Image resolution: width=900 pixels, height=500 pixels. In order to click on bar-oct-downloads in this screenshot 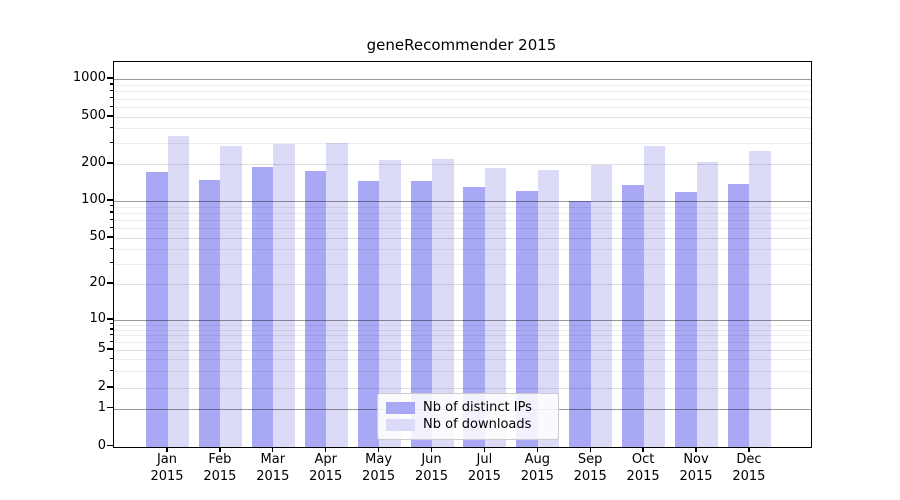, I will do `click(654, 296)`.